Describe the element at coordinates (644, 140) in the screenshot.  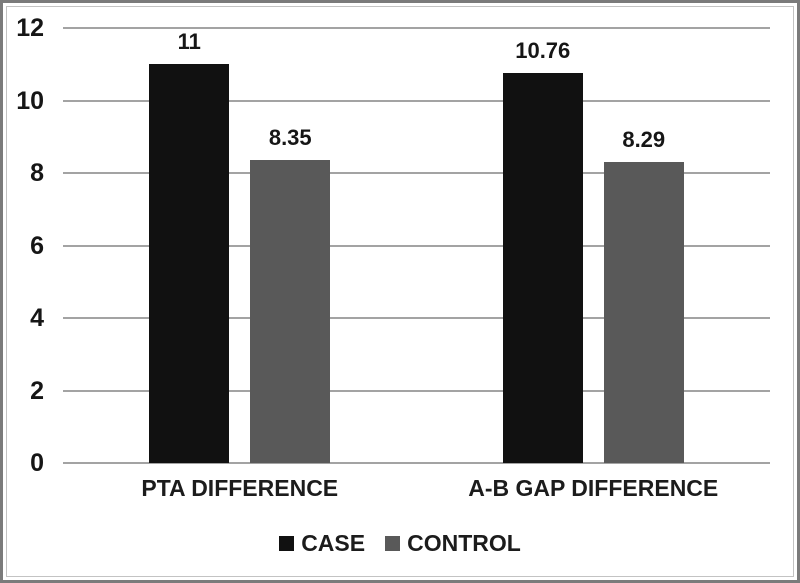
I see `bar-value-label: 8.29` at that location.